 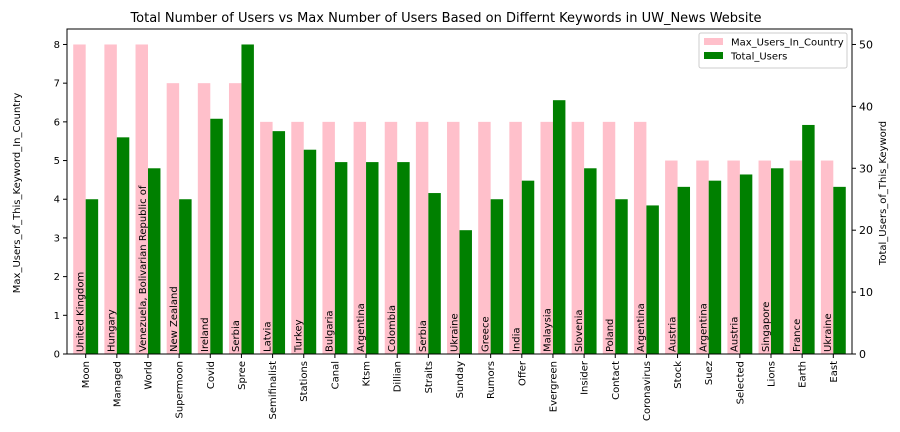 What do you see at coordinates (709, 373) in the screenshot?
I see `x-tick-label: Suez` at bounding box center [709, 373].